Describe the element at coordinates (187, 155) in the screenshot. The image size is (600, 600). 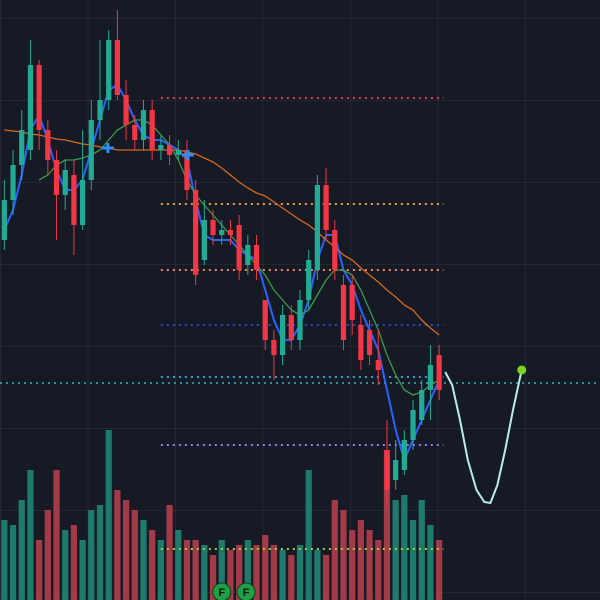
I see `signal-marker` at that location.